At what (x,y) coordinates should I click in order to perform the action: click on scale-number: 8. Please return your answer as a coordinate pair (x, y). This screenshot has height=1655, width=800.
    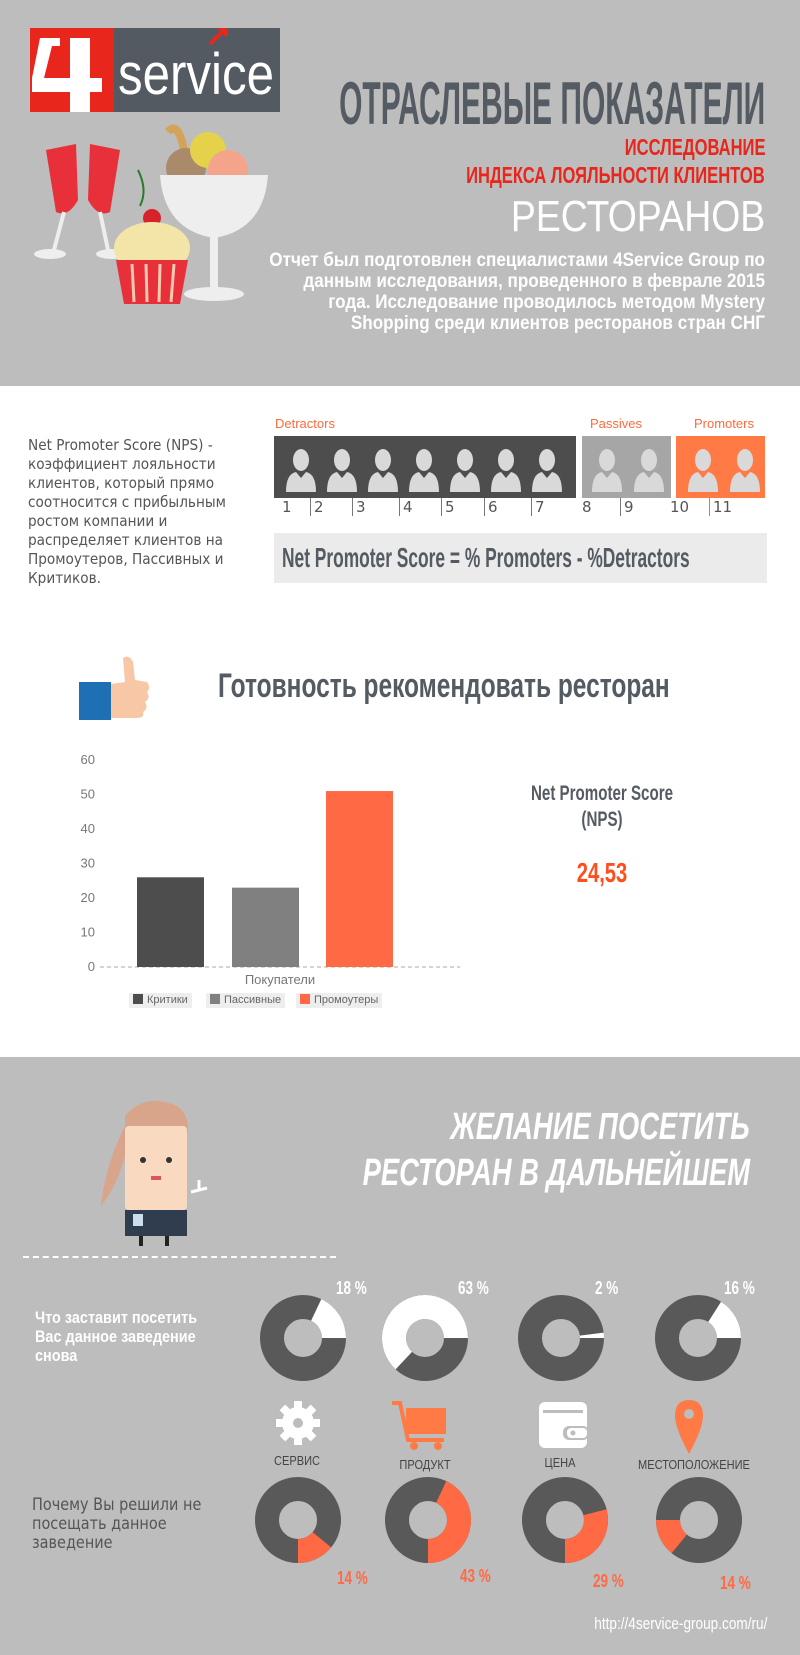
    Looking at the image, I should click on (587, 507).